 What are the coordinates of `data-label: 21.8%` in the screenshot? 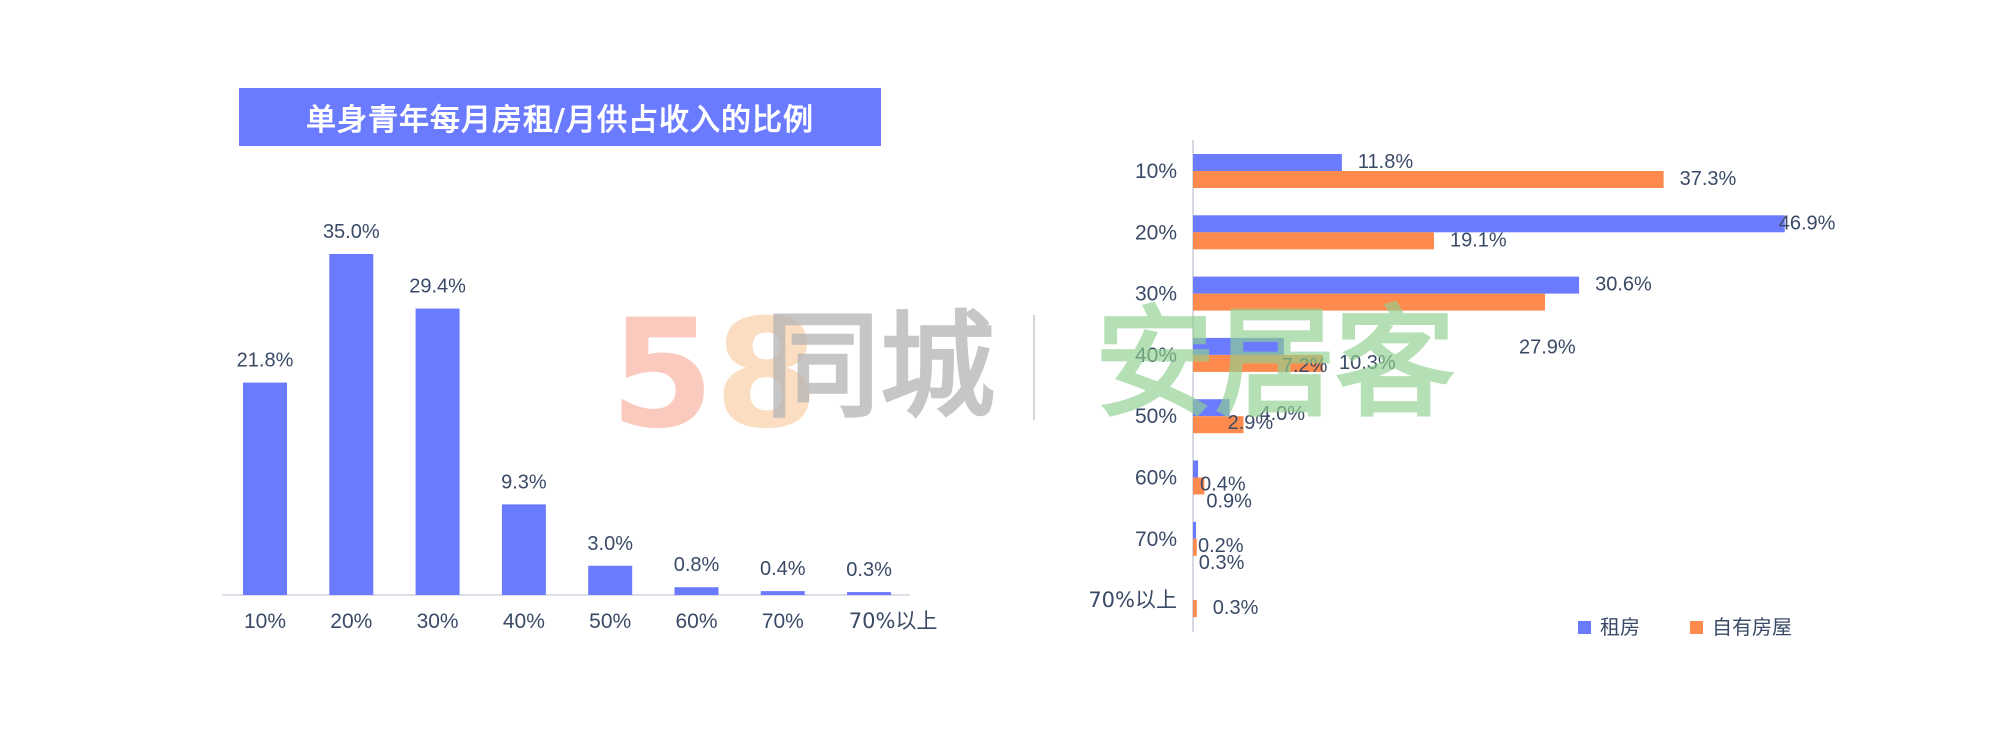 It's located at (265, 361).